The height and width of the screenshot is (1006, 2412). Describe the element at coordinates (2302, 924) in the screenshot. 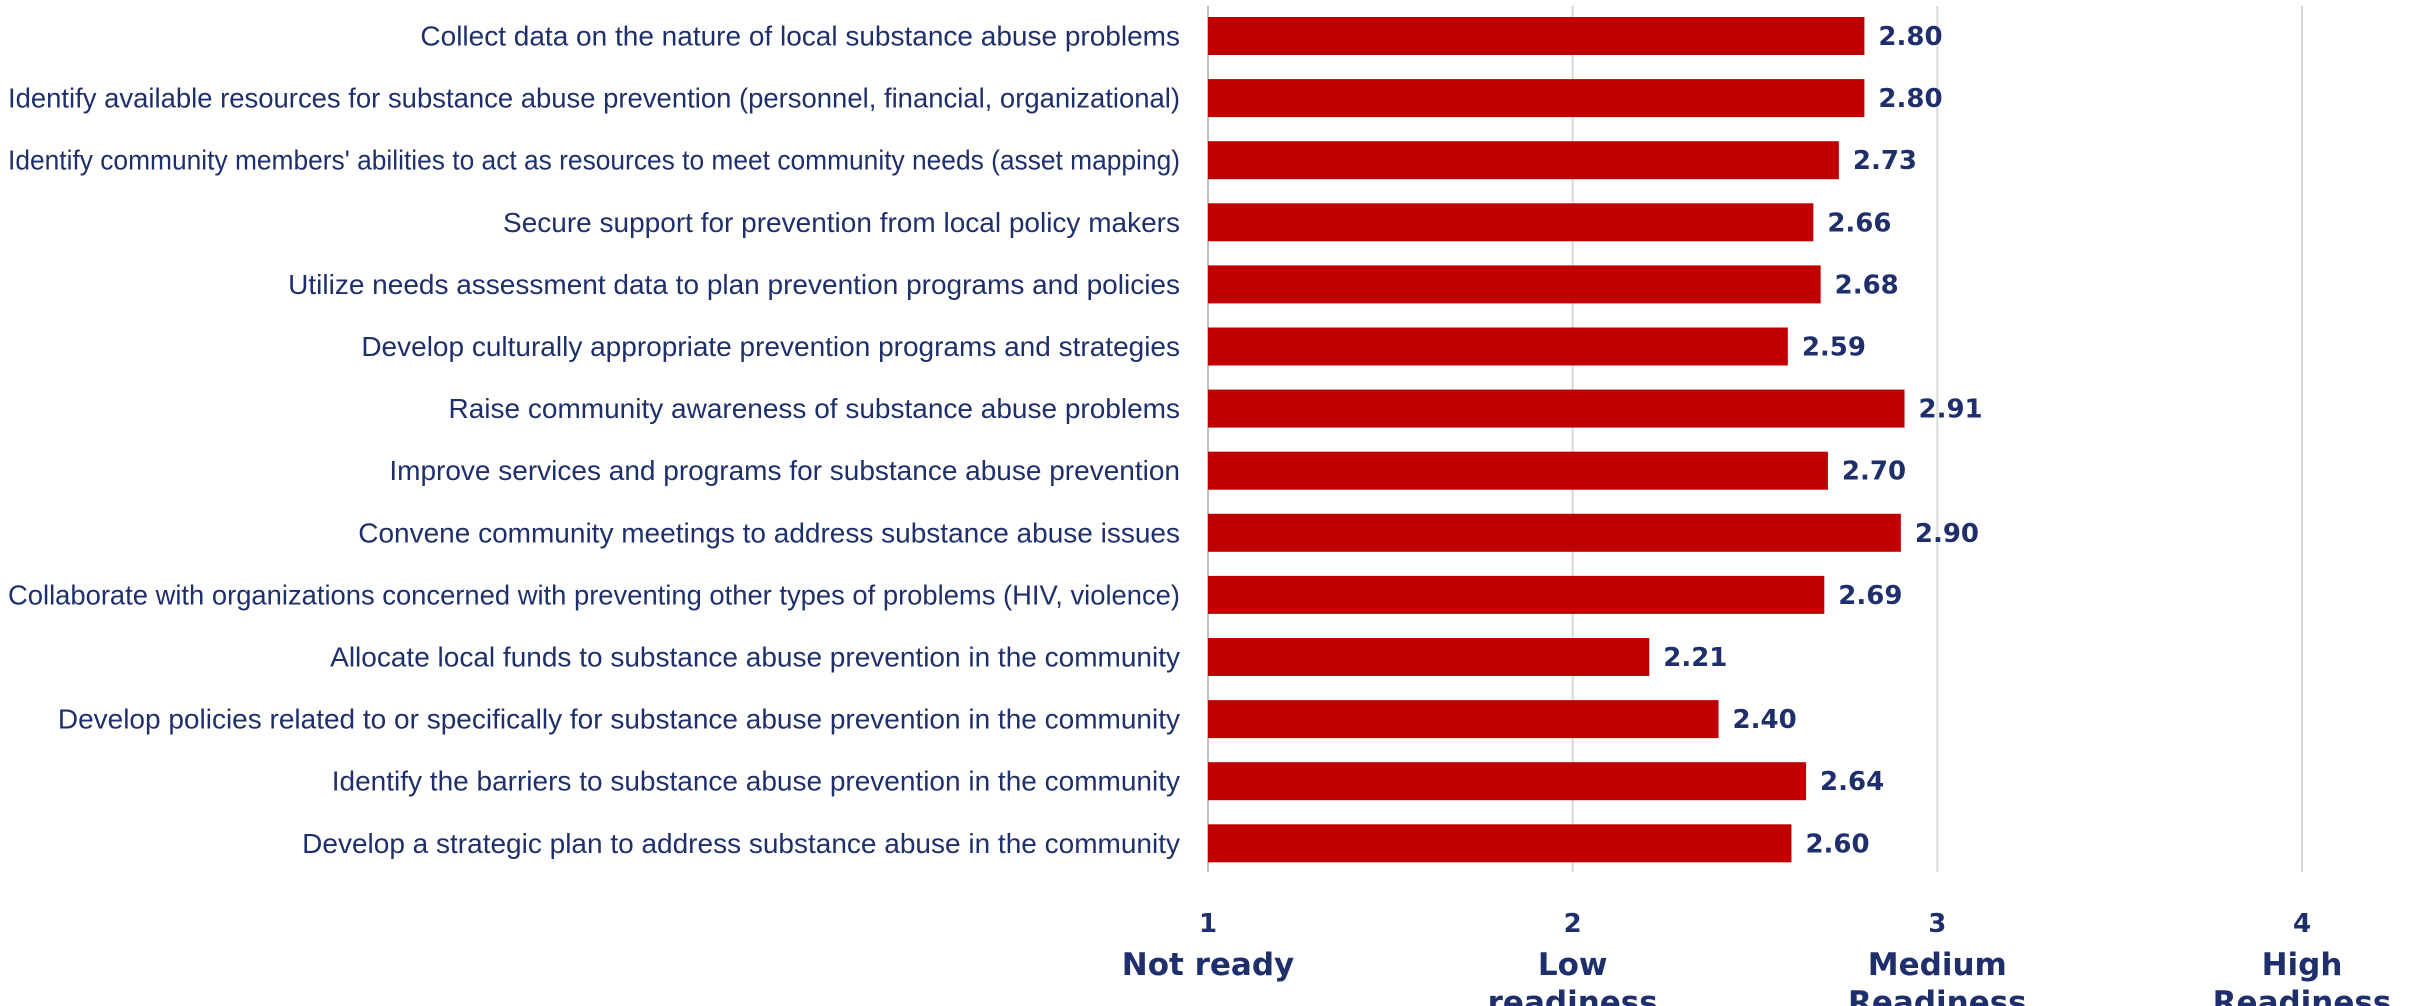

I see `x-tick-label: 4` at that location.